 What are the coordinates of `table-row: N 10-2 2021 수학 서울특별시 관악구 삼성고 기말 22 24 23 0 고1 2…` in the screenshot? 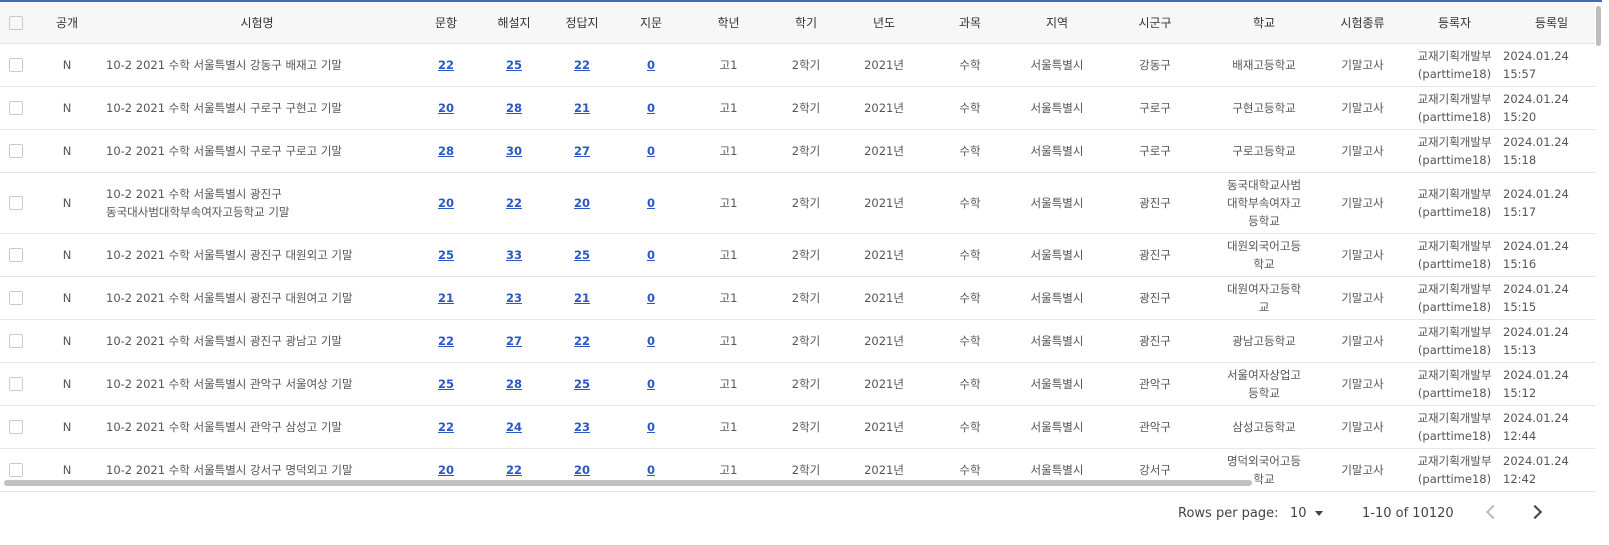 It's located at (800, 427).